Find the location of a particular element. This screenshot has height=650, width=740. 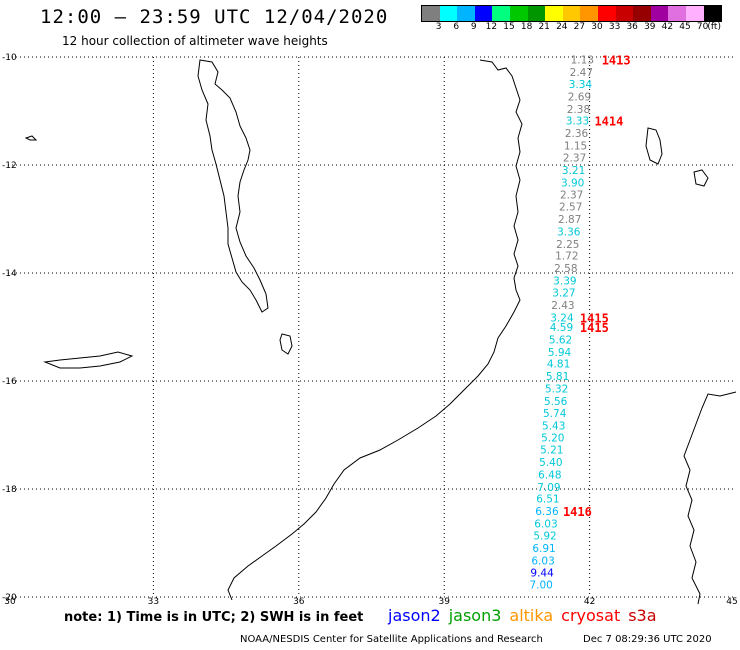

lat-tick-label: -16 is located at coordinates (9, 382).